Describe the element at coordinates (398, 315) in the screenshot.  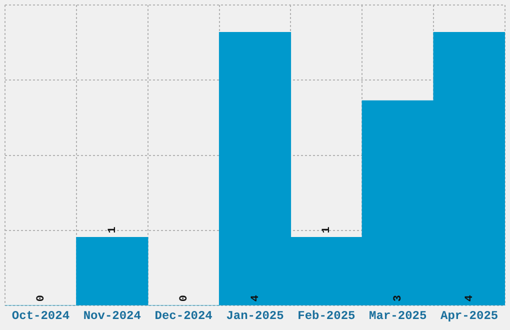
I see `x-tick-label: Mar-2025` at that location.